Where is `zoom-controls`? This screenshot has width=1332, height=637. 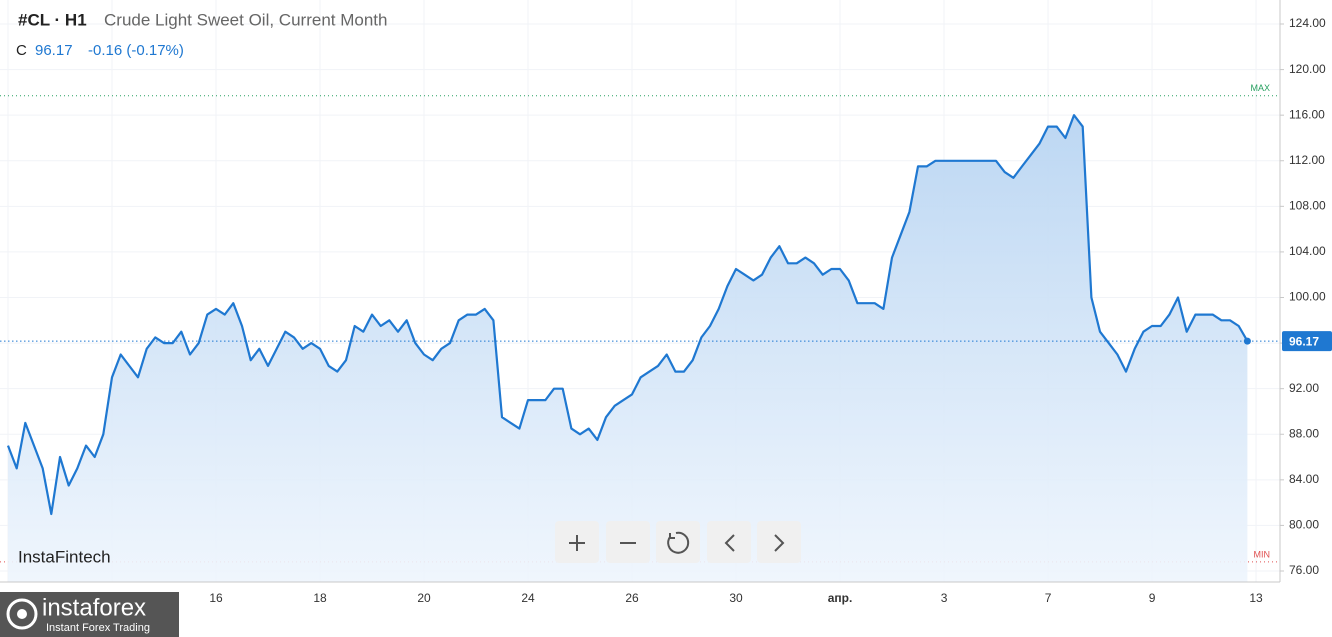 zoom-controls is located at coordinates (678, 542).